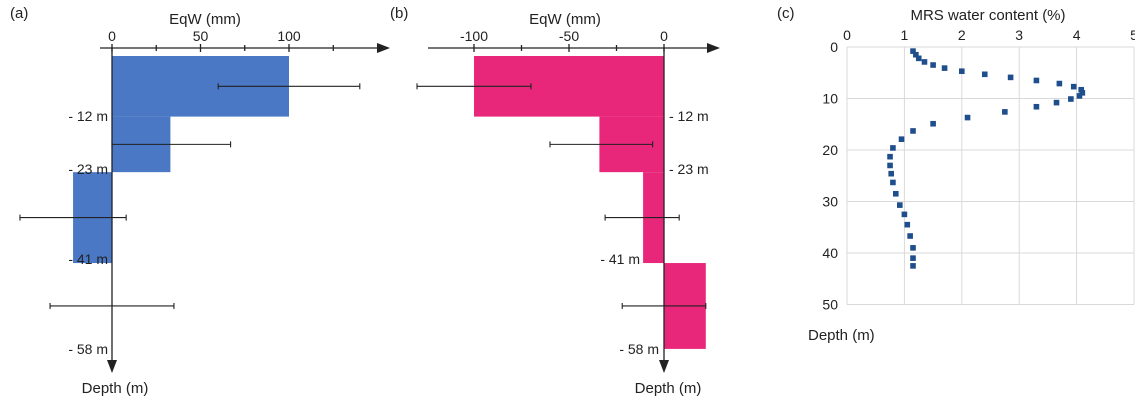 This screenshot has width=1135, height=401. I want to click on panel-a-bars, so click(181, 160).